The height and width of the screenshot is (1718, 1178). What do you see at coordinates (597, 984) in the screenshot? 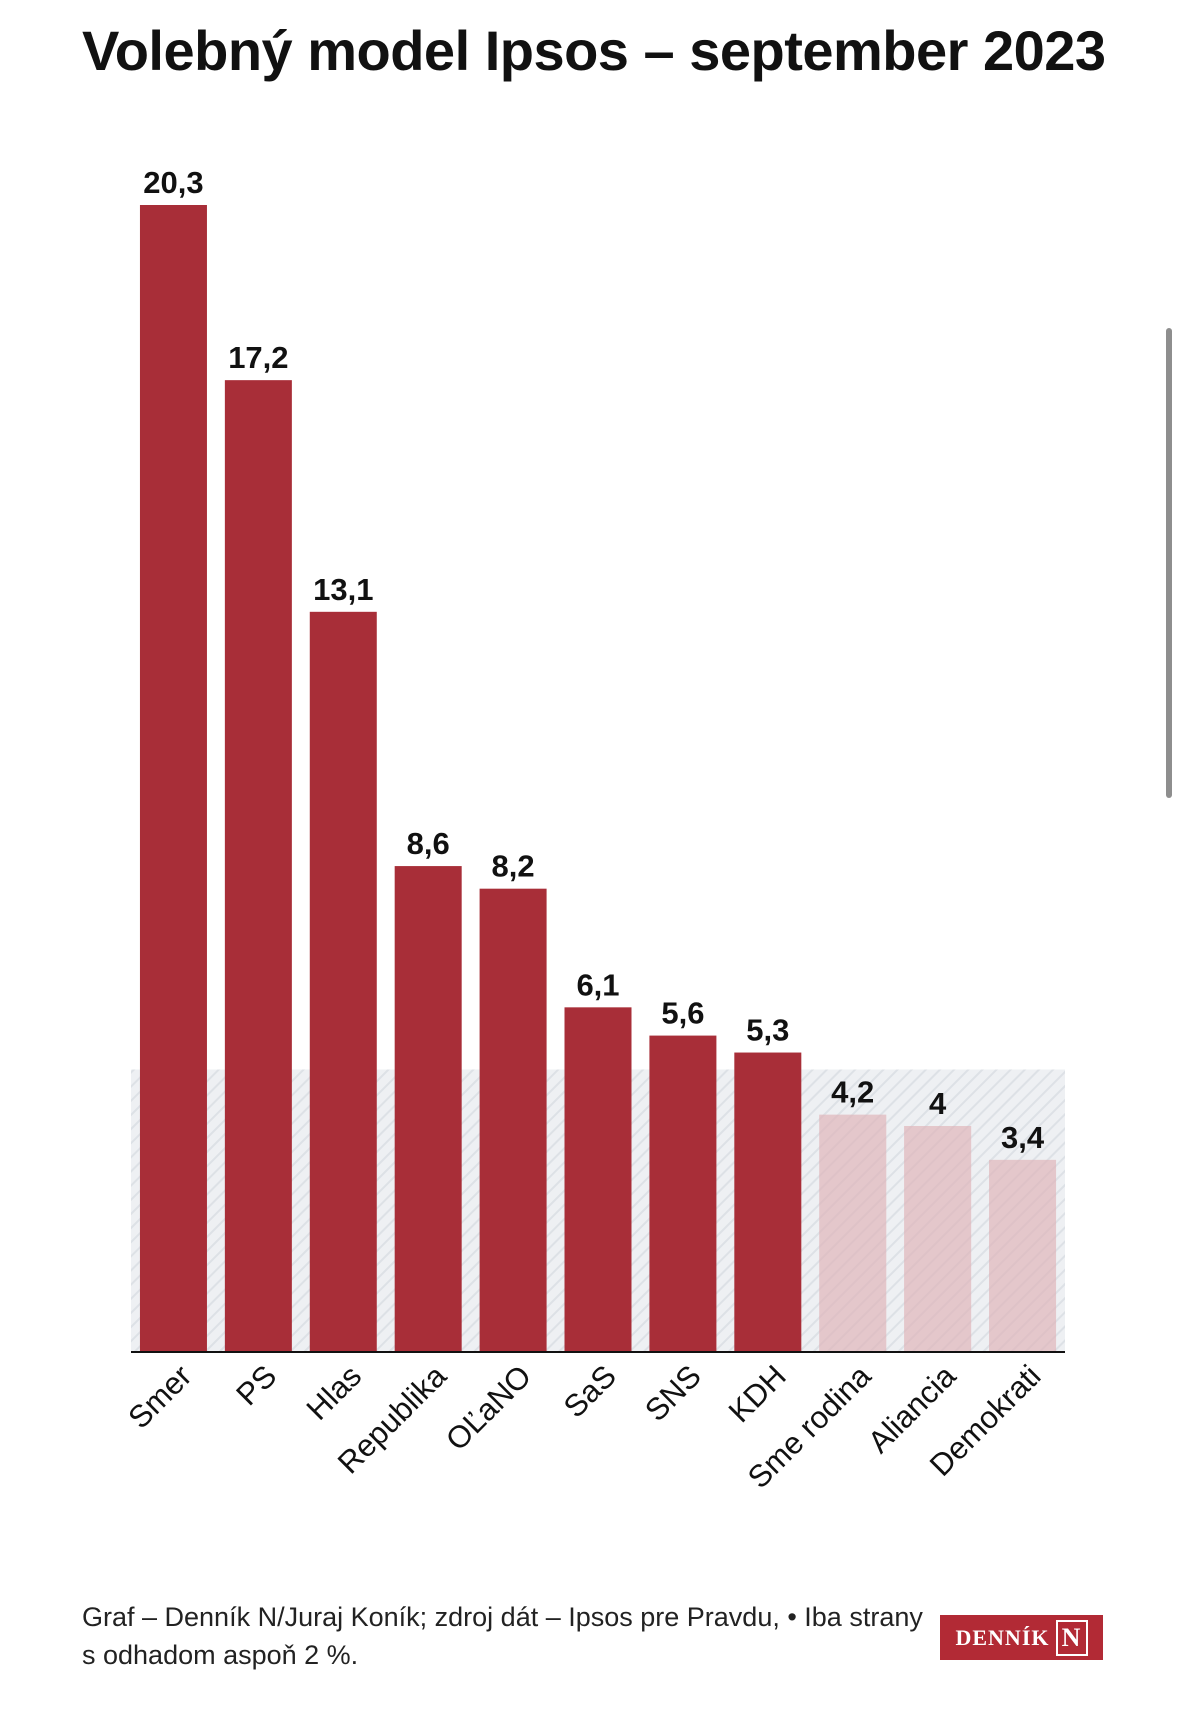
I see `value-label: 6,1` at bounding box center [597, 984].